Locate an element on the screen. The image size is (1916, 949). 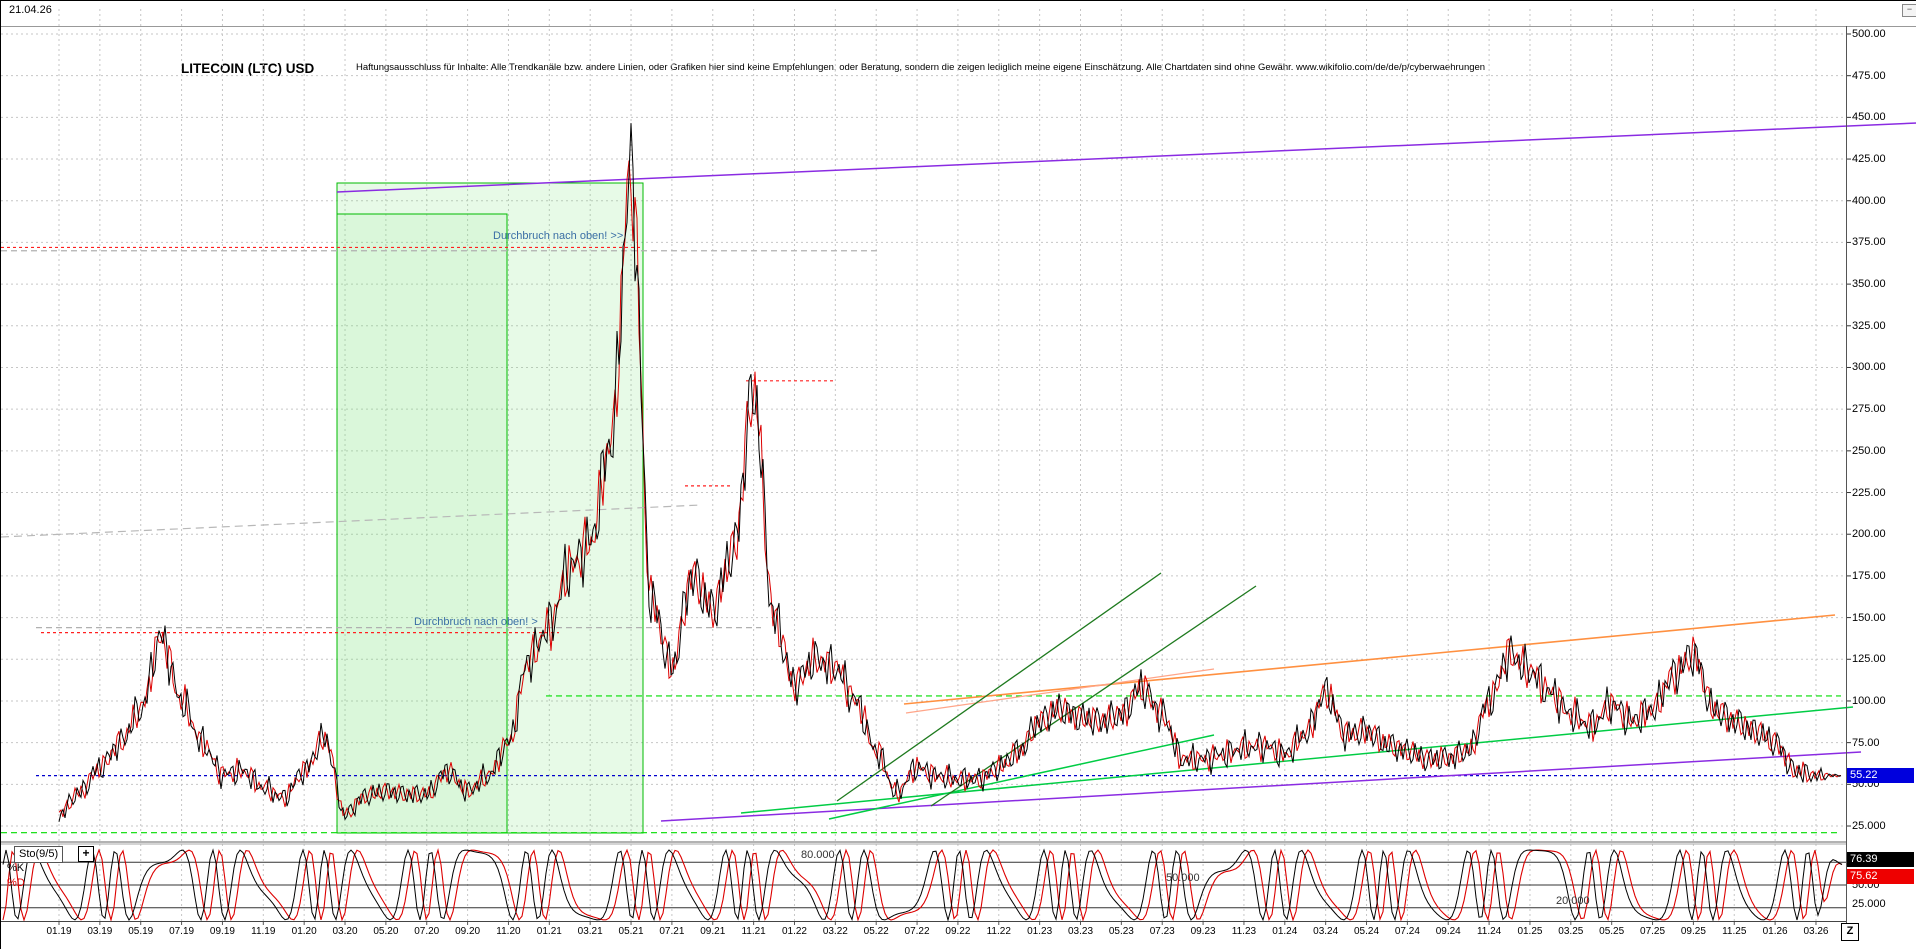
date-axis-label: 07.20 is located at coordinates (427, 931).